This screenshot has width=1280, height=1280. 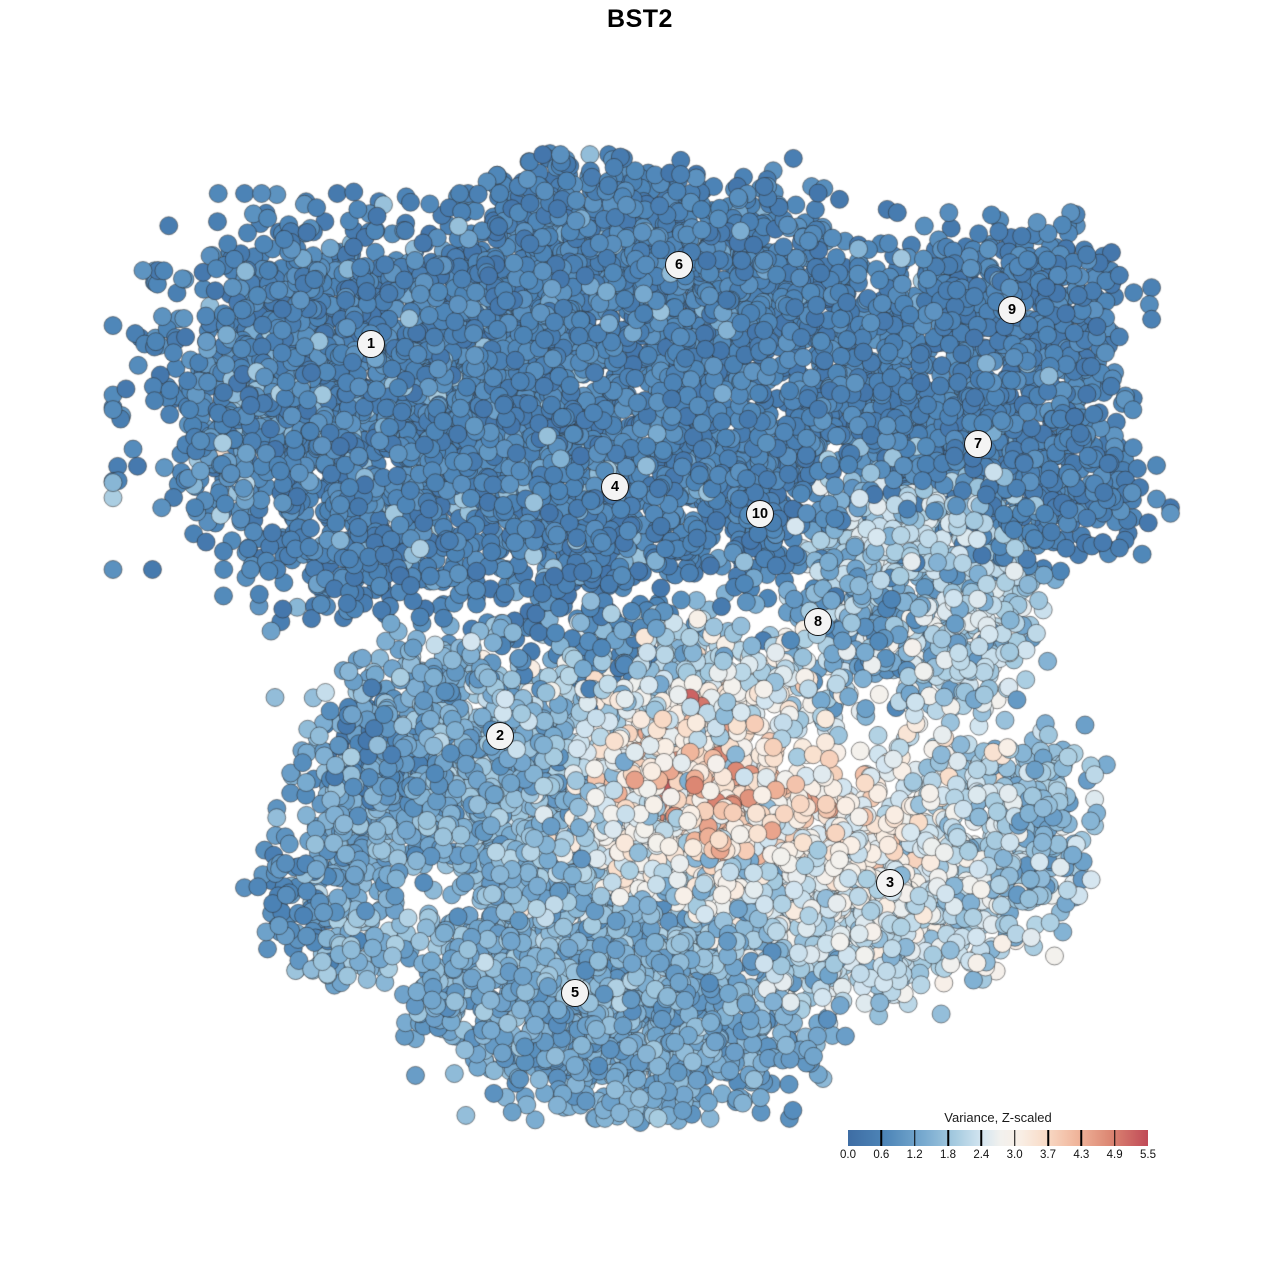 I want to click on colorbar-tick-label: 0.0, so click(x=848, y=1155).